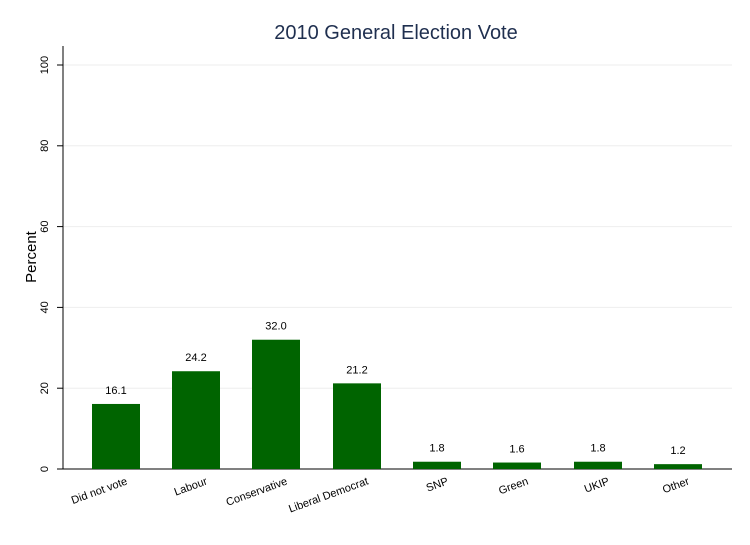 This screenshot has width=750, height=545. I want to click on data-label: 16.1, so click(115, 391).